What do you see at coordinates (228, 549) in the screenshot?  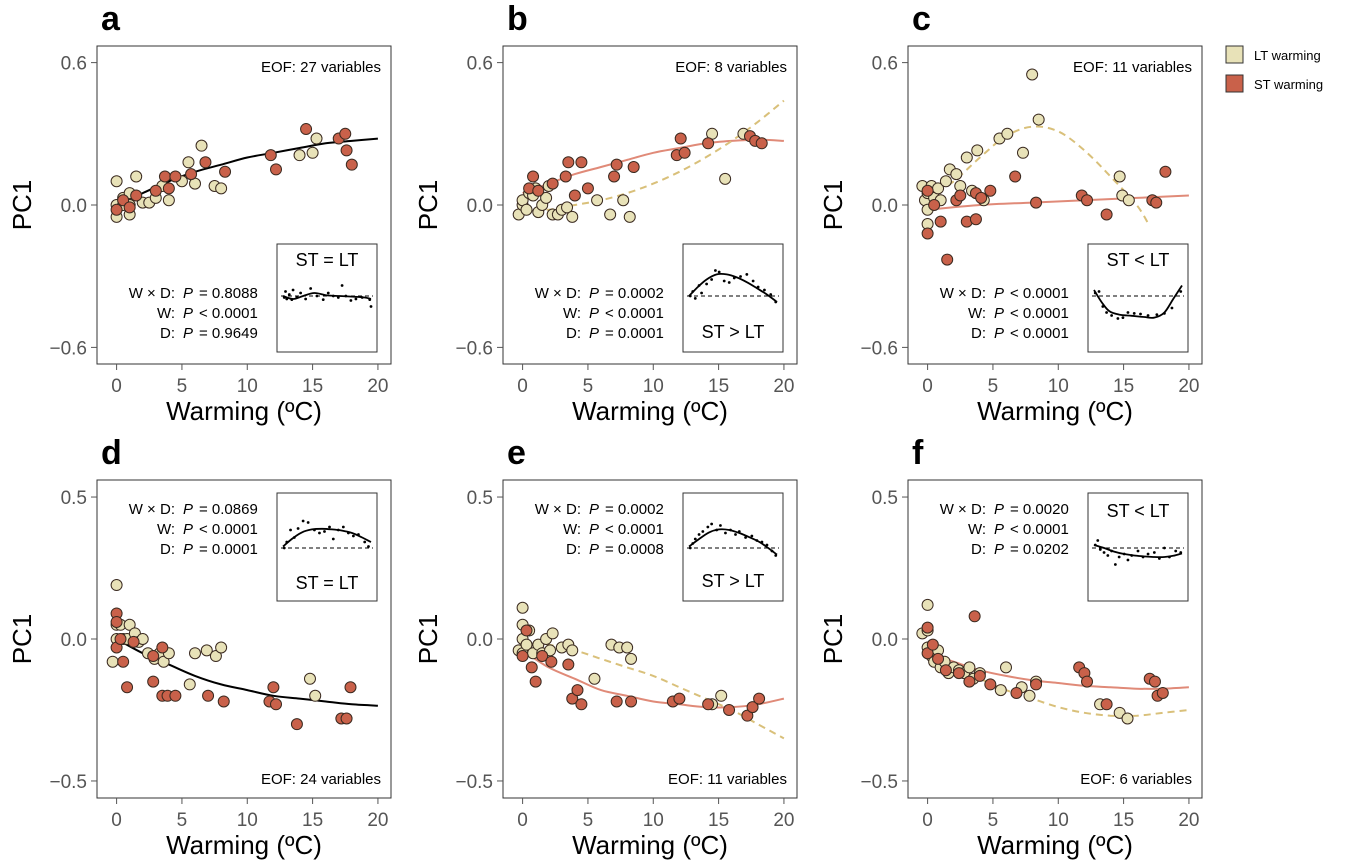 I see `stat-value: = 0.0001` at bounding box center [228, 549].